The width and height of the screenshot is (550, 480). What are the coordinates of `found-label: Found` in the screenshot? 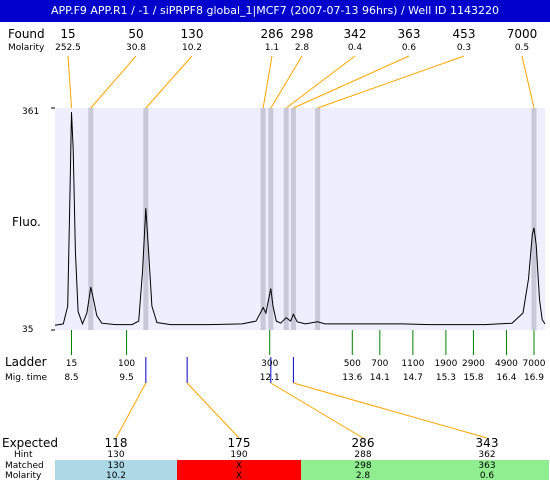 It's located at (26, 34).